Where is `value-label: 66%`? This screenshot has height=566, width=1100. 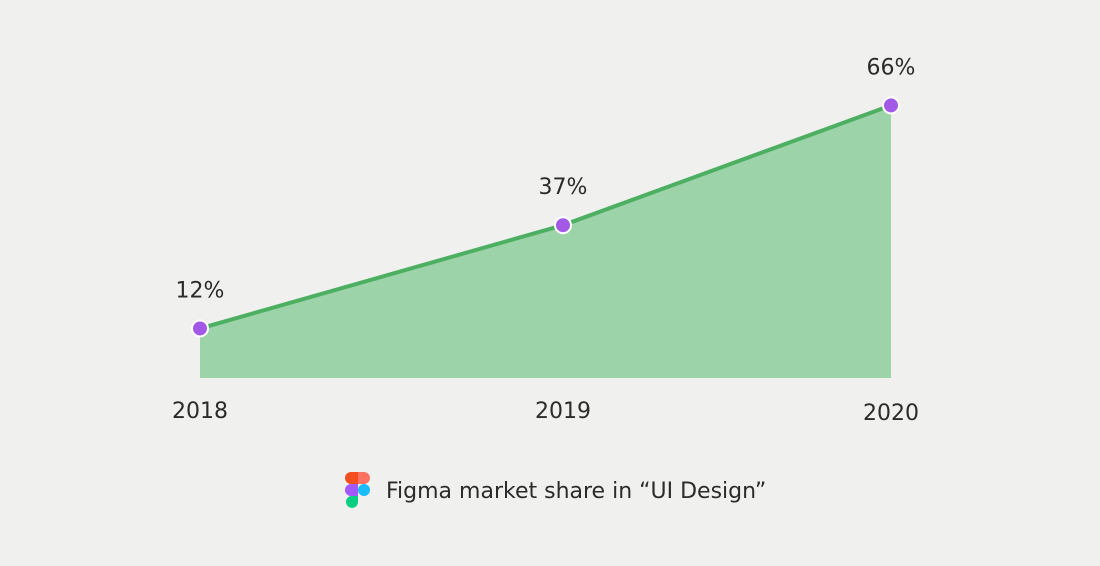 value-label: 66% is located at coordinates (891, 67).